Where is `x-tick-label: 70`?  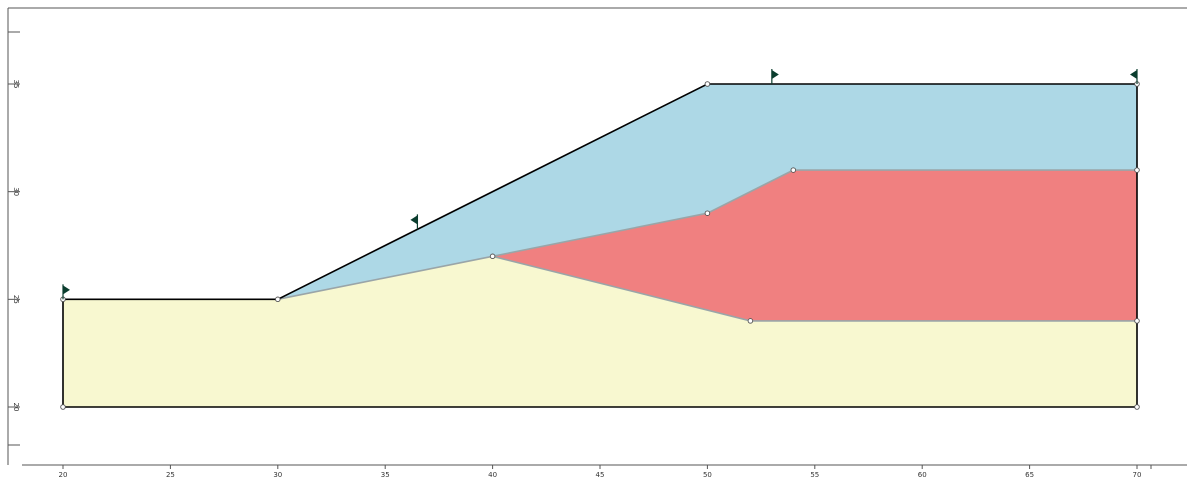
x-tick-label: 70 is located at coordinates (1137, 475).